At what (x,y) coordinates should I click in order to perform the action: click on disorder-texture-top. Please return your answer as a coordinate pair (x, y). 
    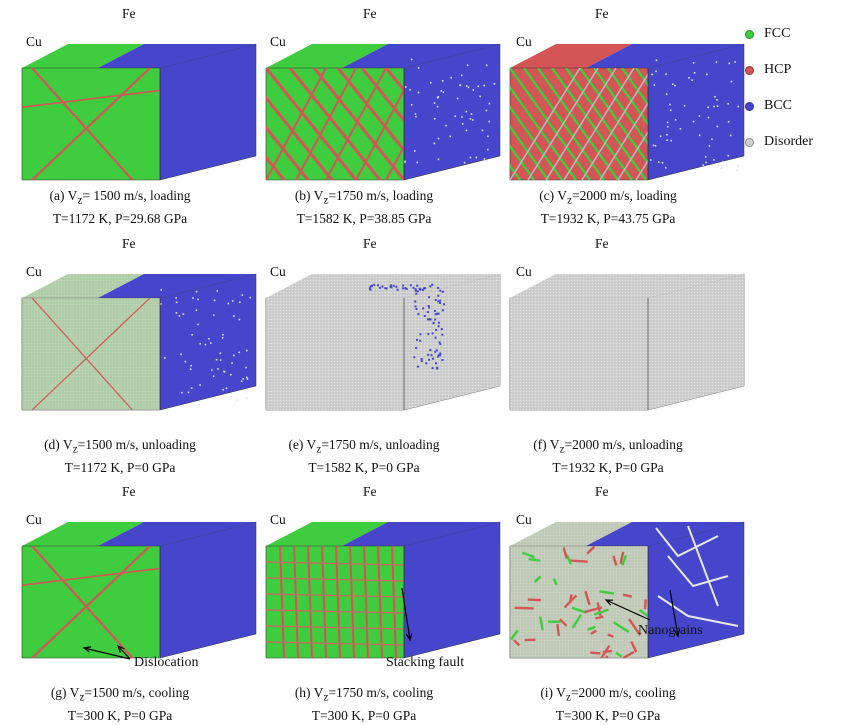
    Looking at the image, I should click on (571, 286).